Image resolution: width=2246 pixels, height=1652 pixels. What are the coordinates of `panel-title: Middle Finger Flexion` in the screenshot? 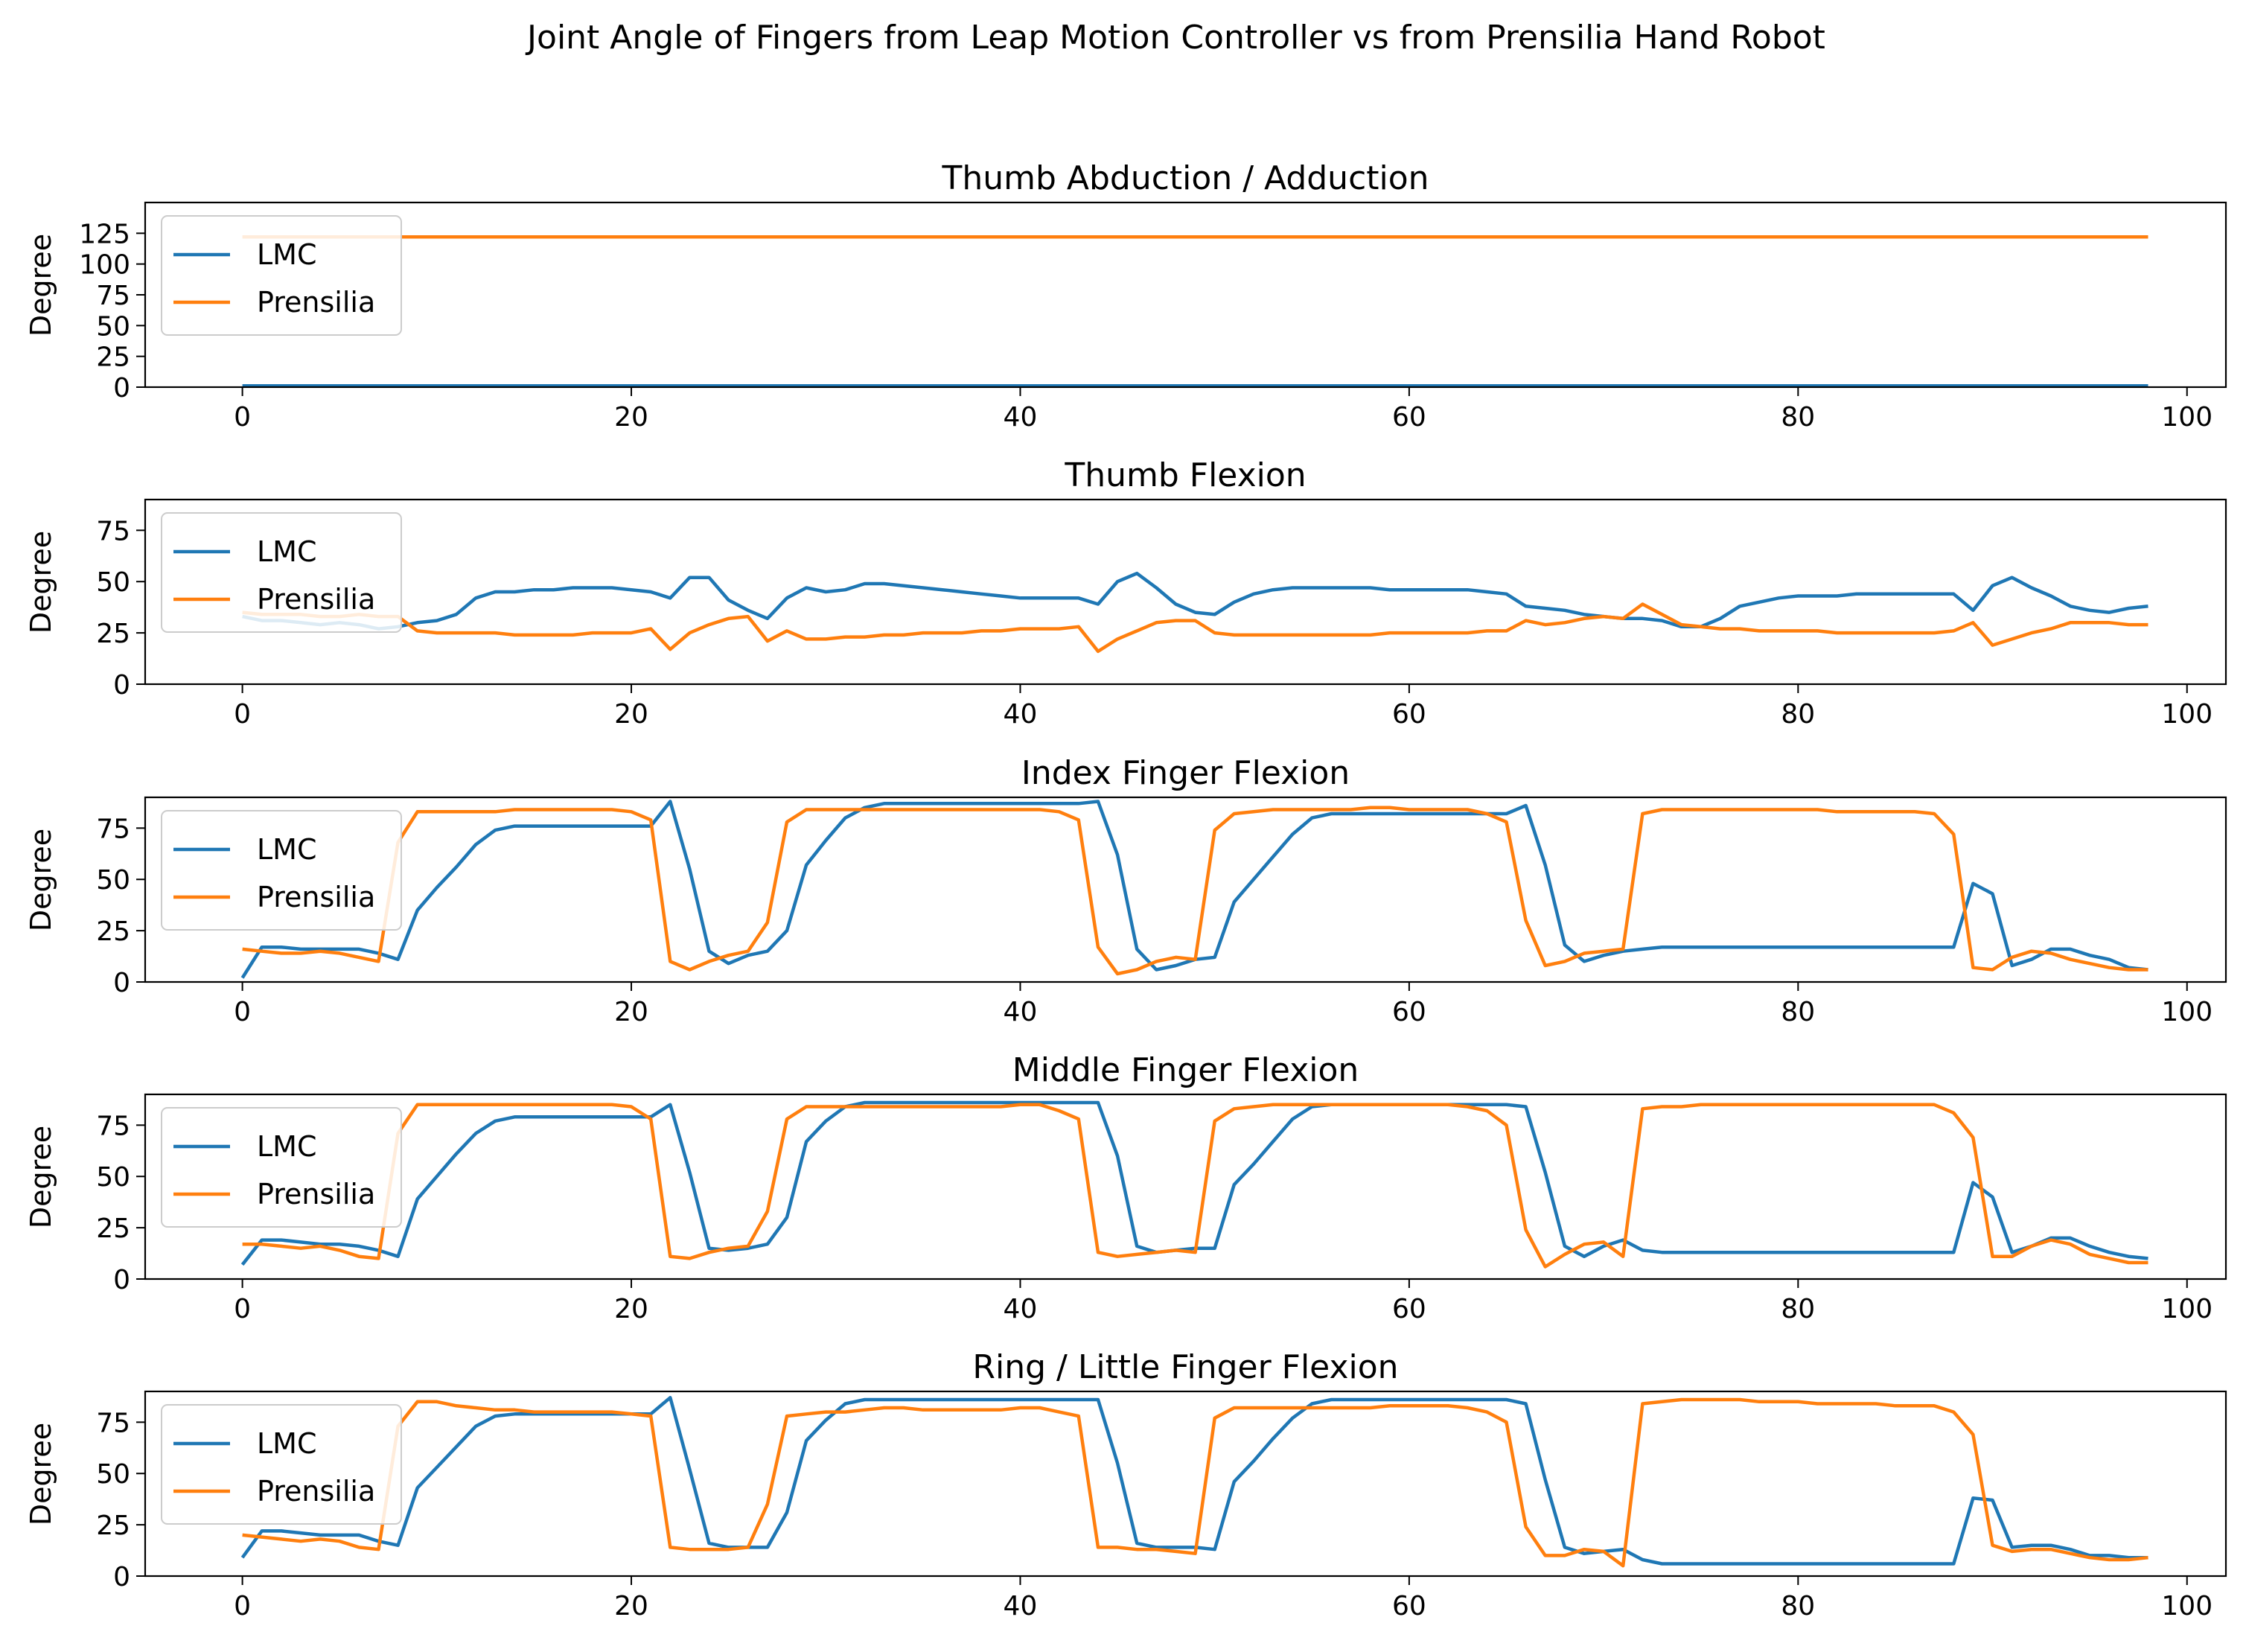 It's located at (1185, 1070).